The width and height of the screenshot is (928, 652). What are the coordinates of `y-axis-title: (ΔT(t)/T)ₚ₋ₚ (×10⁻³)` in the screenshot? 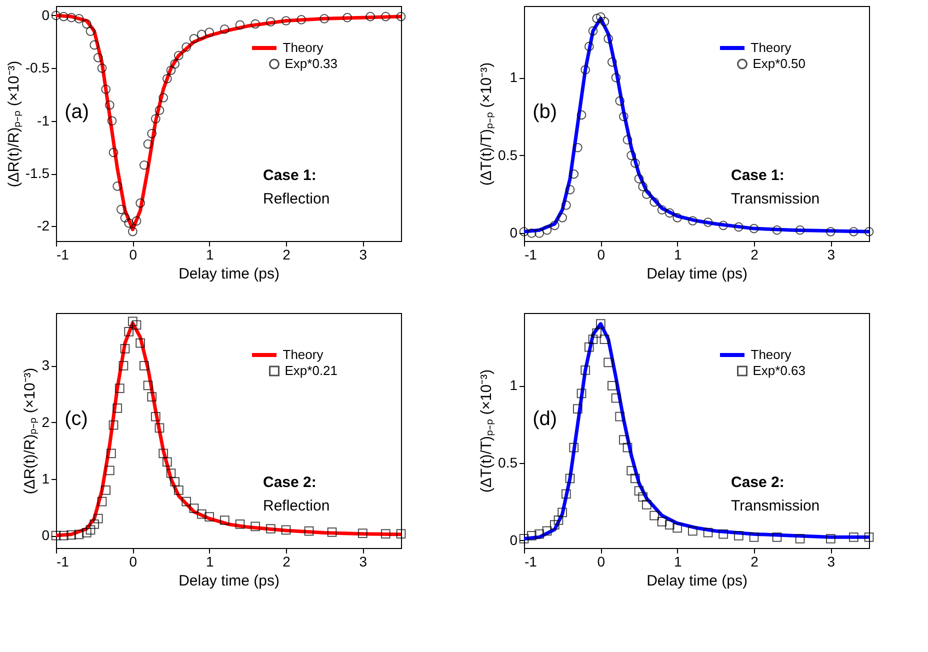 It's located at (487, 431).